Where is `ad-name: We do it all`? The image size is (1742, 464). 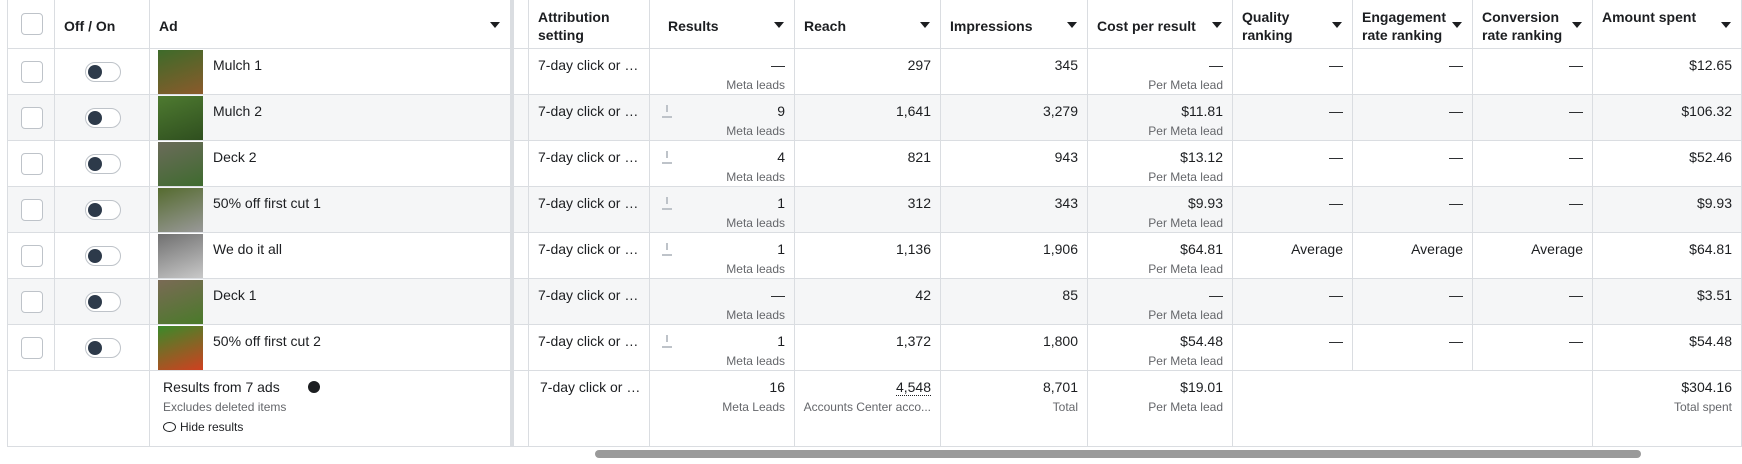
ad-name: We do it all is located at coordinates (247, 249).